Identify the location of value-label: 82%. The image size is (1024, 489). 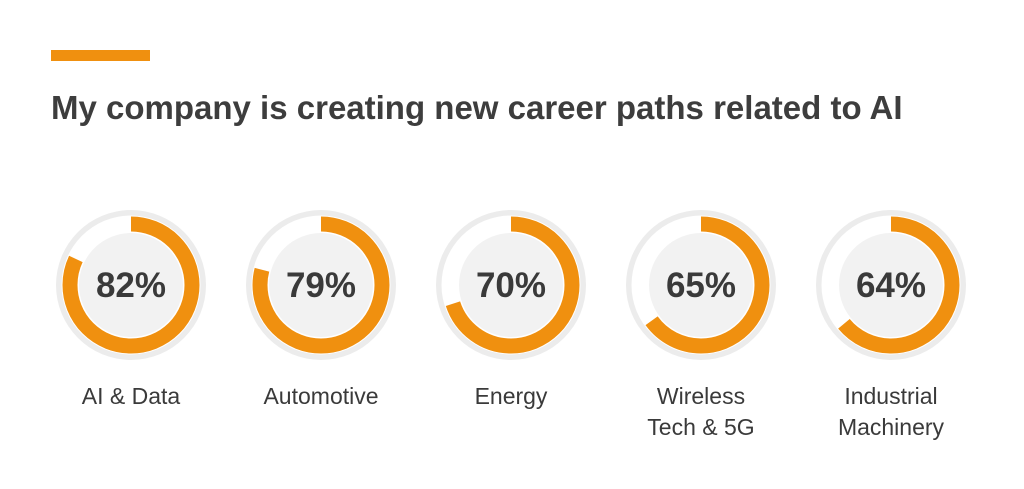
(131, 285).